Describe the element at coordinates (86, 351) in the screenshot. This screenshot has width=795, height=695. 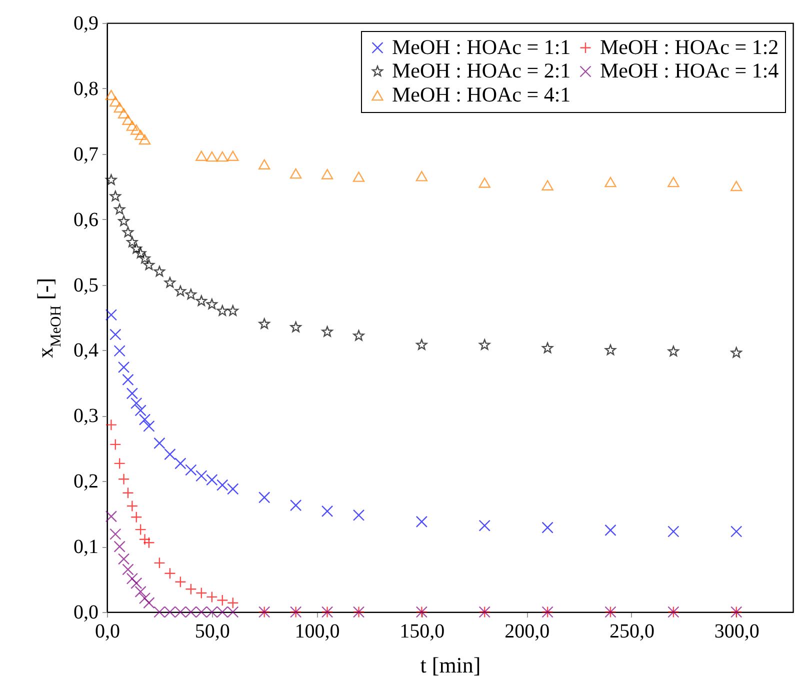
I see `y-tick-label: 0,4` at that location.